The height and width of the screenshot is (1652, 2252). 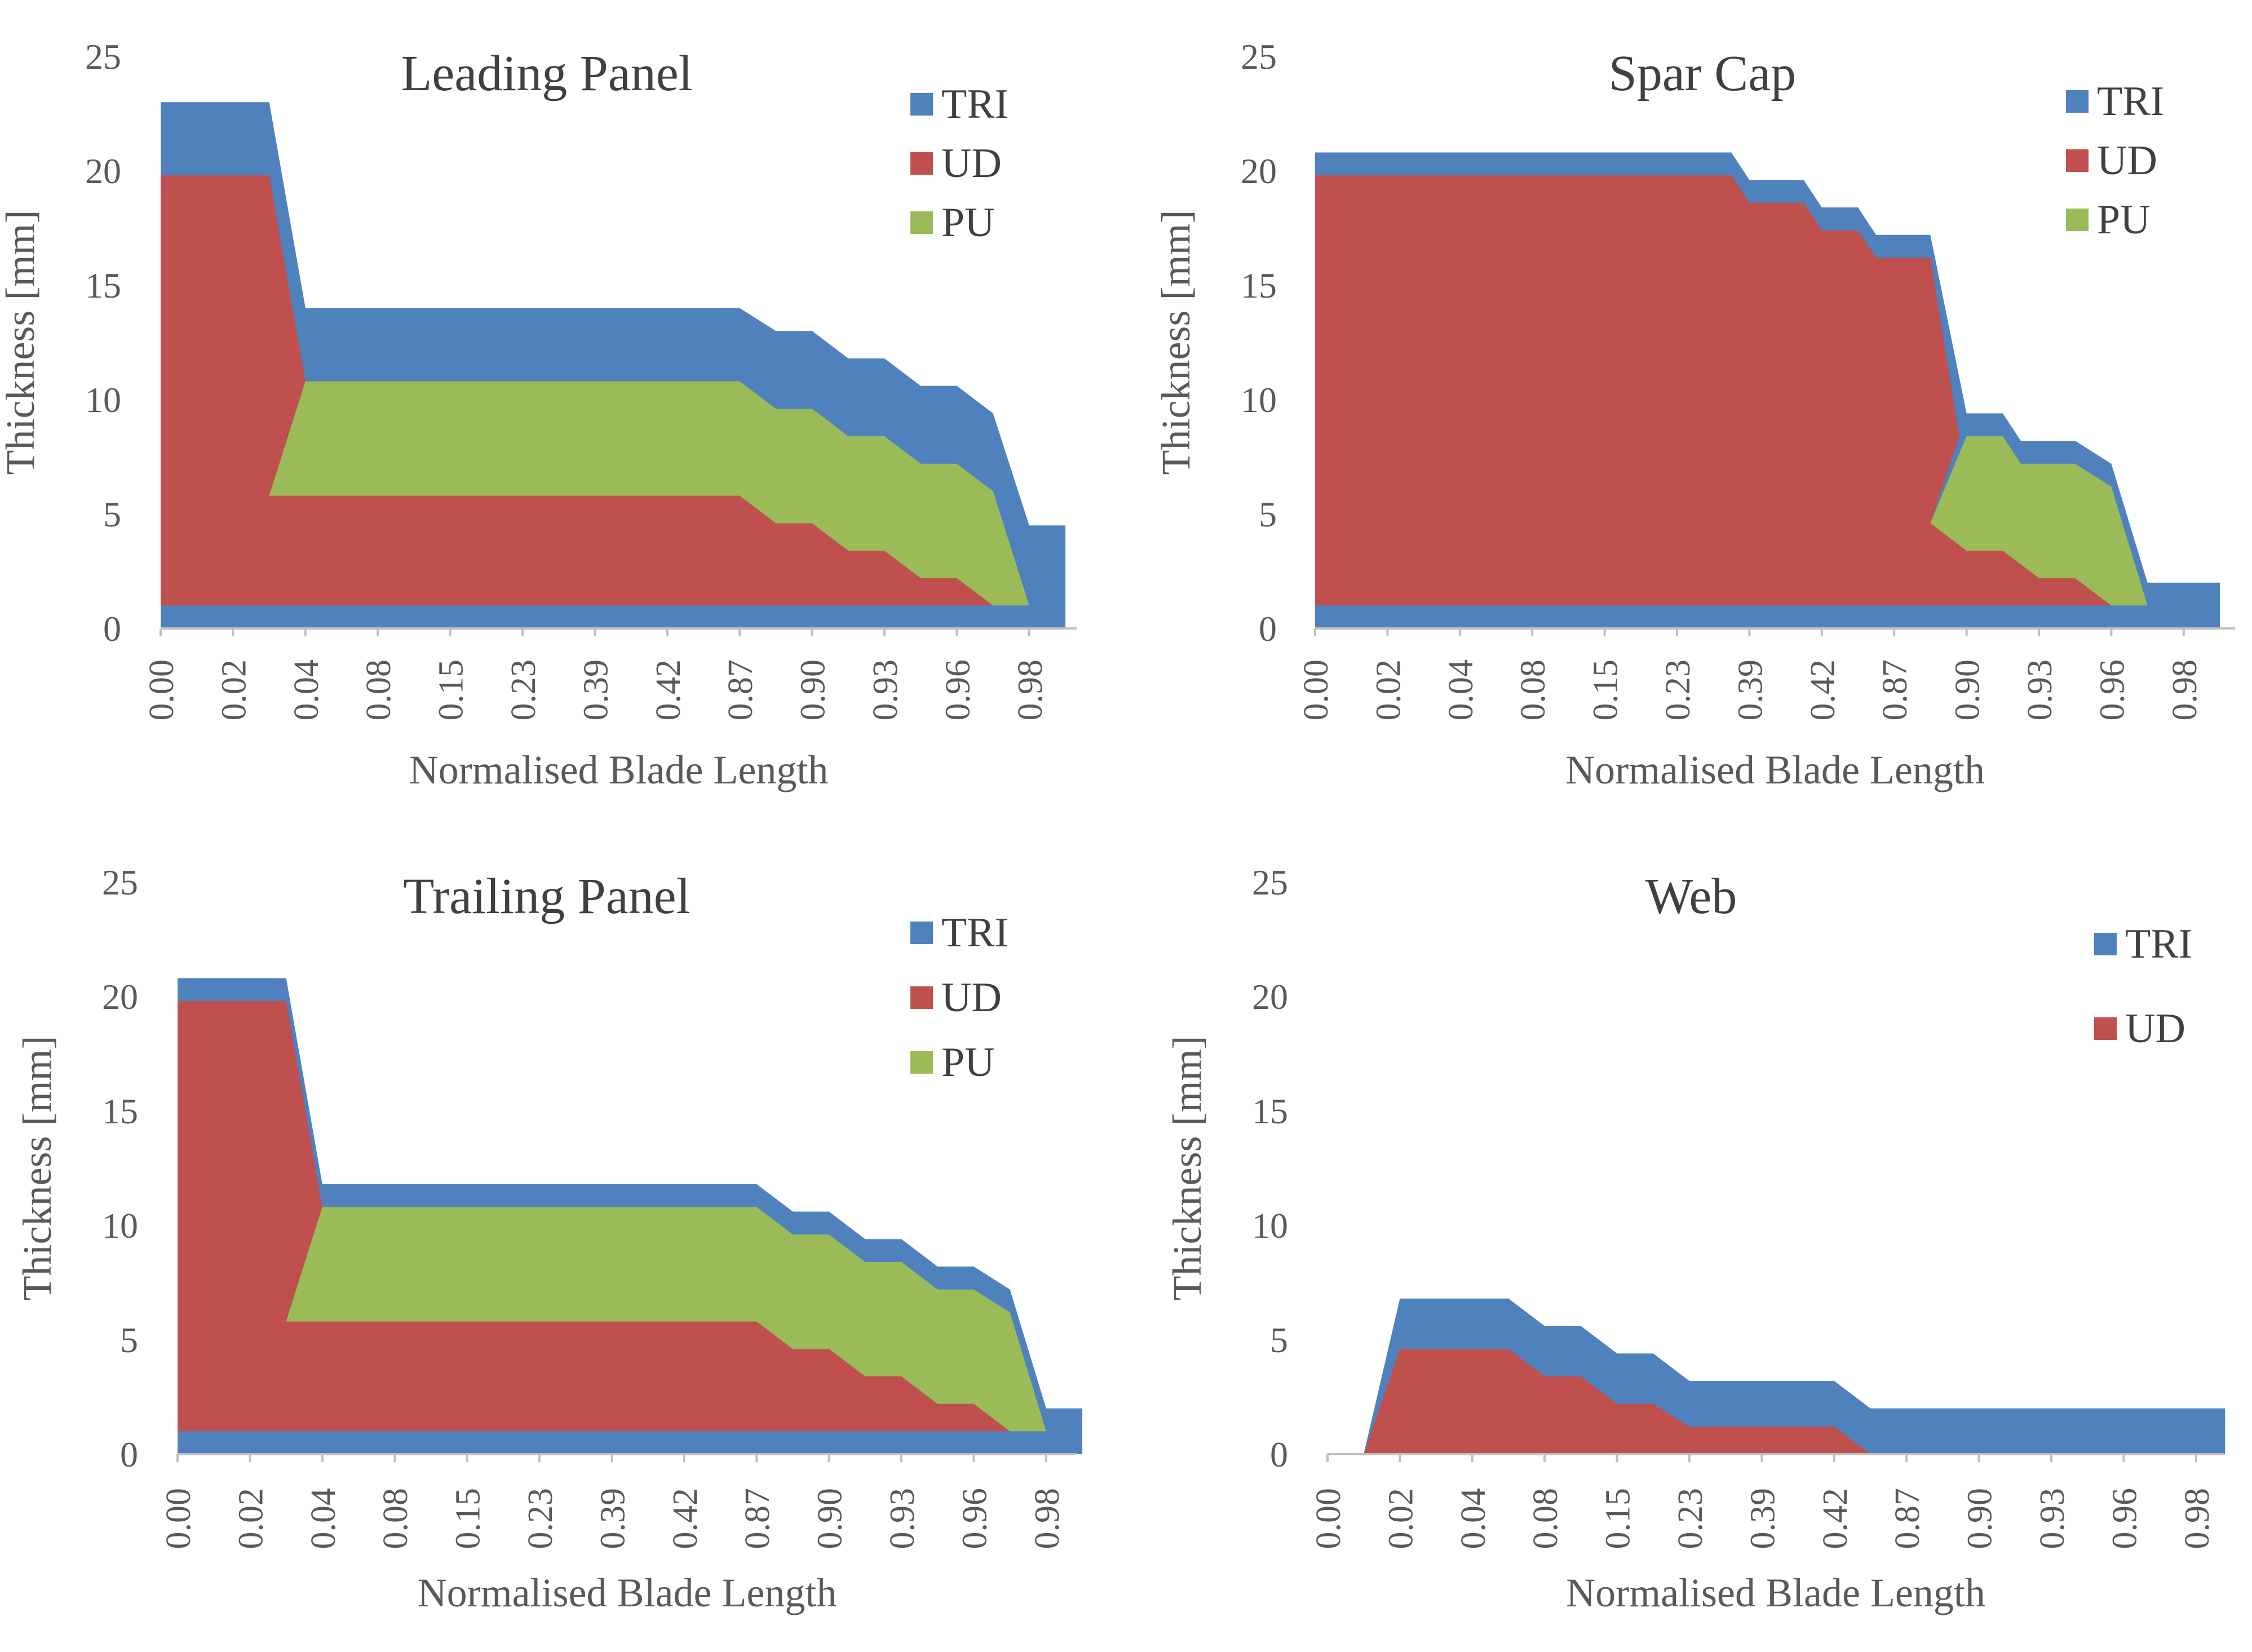 What do you see at coordinates (1702, 73) in the screenshot?
I see `chart-title: Spar Cap` at bounding box center [1702, 73].